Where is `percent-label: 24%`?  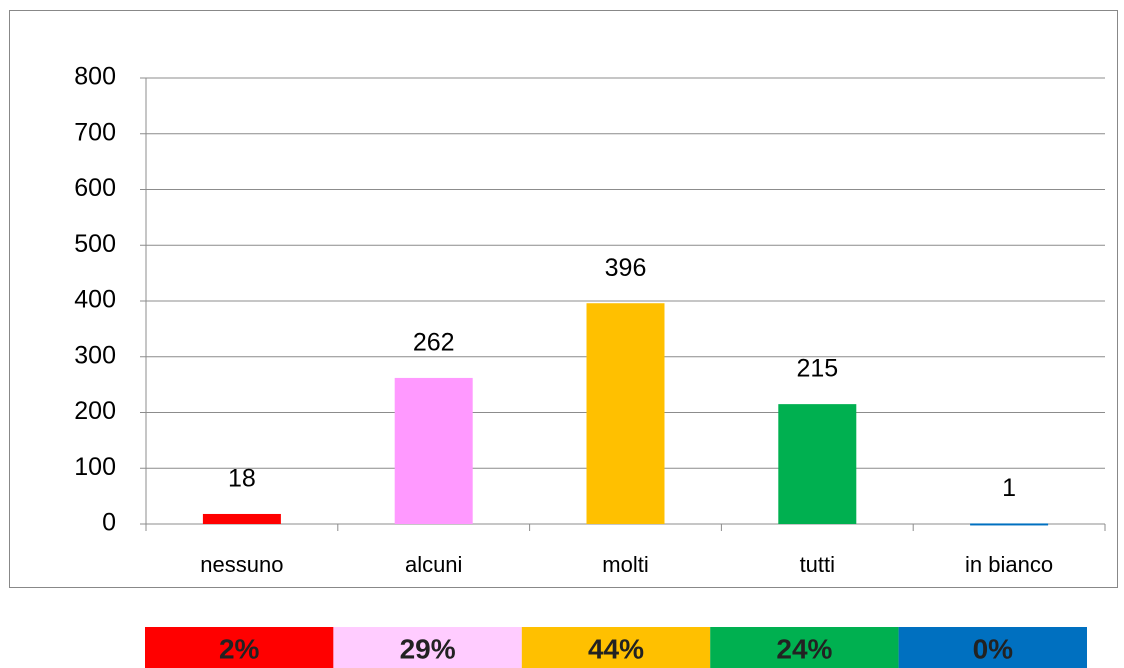
percent-label: 24% is located at coordinates (804, 648).